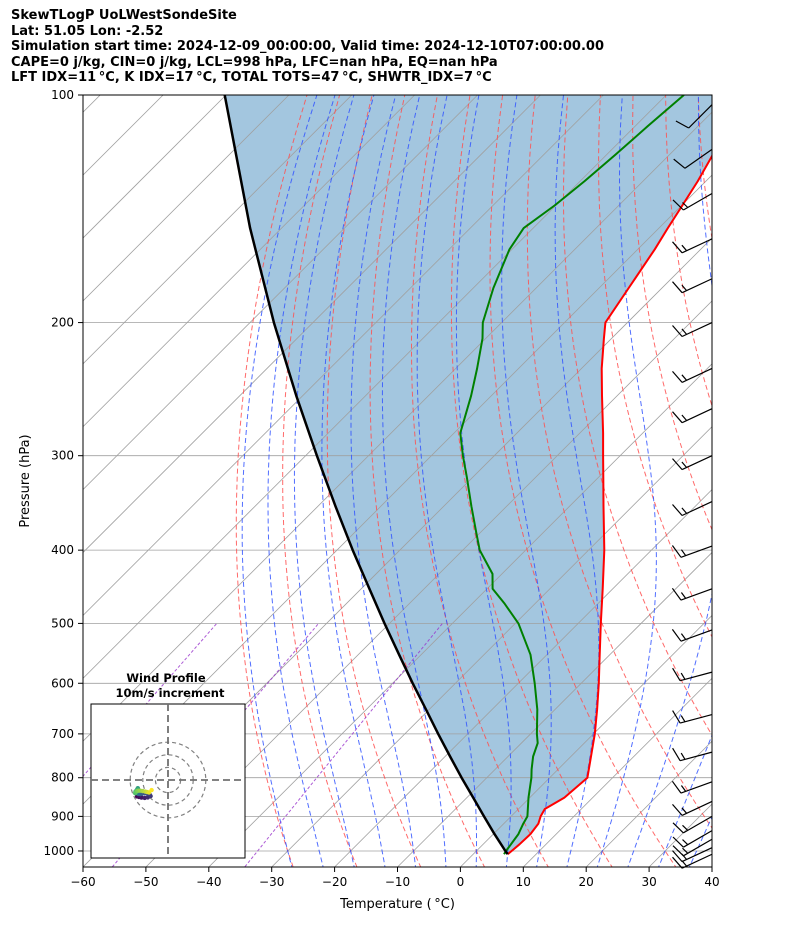  Describe the element at coordinates (58, 851) in the screenshot. I see `y-tick-label: 1000` at that location.